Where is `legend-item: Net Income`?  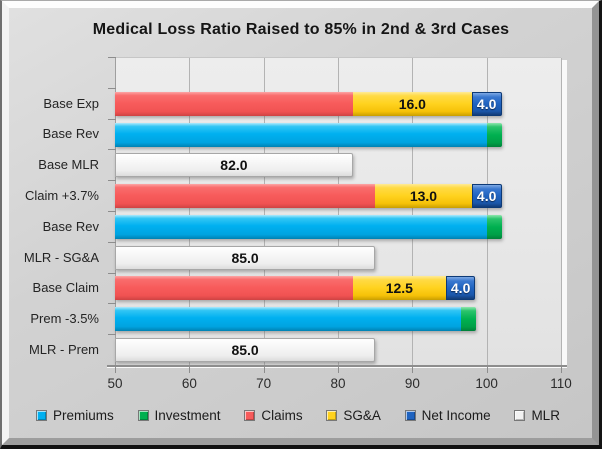
legend-item: Net Income is located at coordinates (447, 415).